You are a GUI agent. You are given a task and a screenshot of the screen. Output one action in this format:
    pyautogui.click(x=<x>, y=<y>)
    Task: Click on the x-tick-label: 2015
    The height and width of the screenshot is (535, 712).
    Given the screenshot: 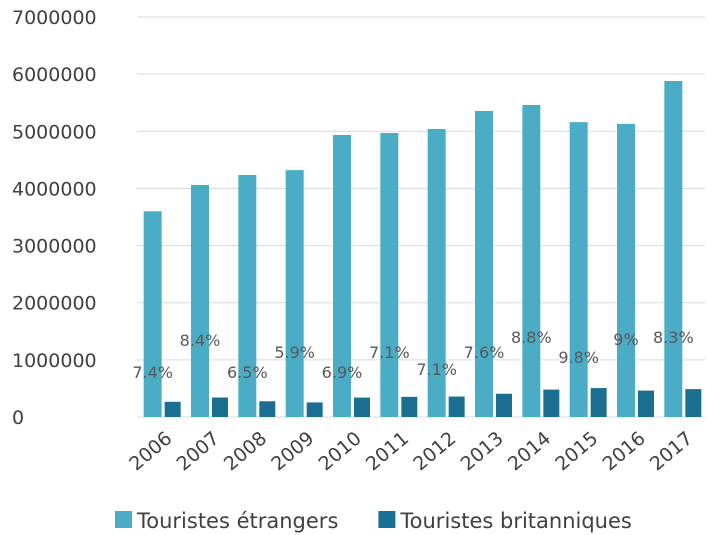 What is the action you would take?
    pyautogui.click(x=576, y=451)
    